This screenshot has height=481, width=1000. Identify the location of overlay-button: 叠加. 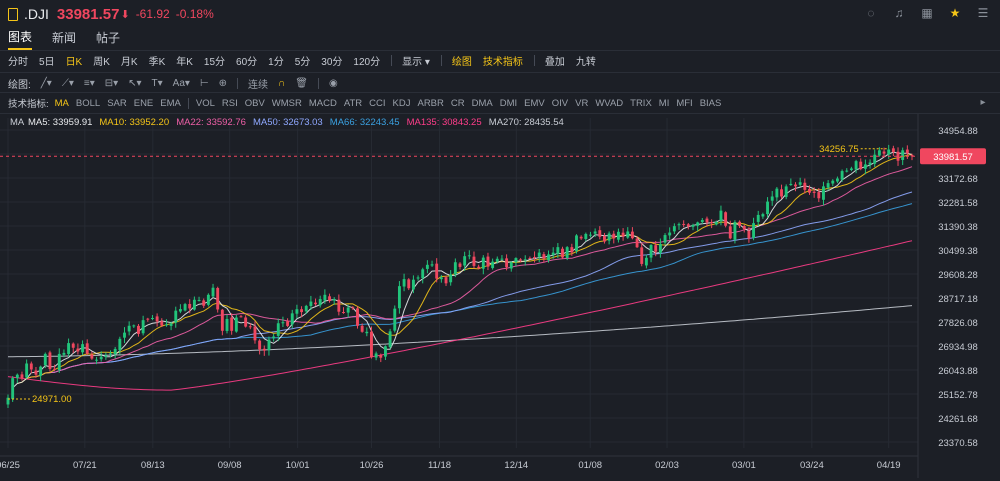
(554, 62).